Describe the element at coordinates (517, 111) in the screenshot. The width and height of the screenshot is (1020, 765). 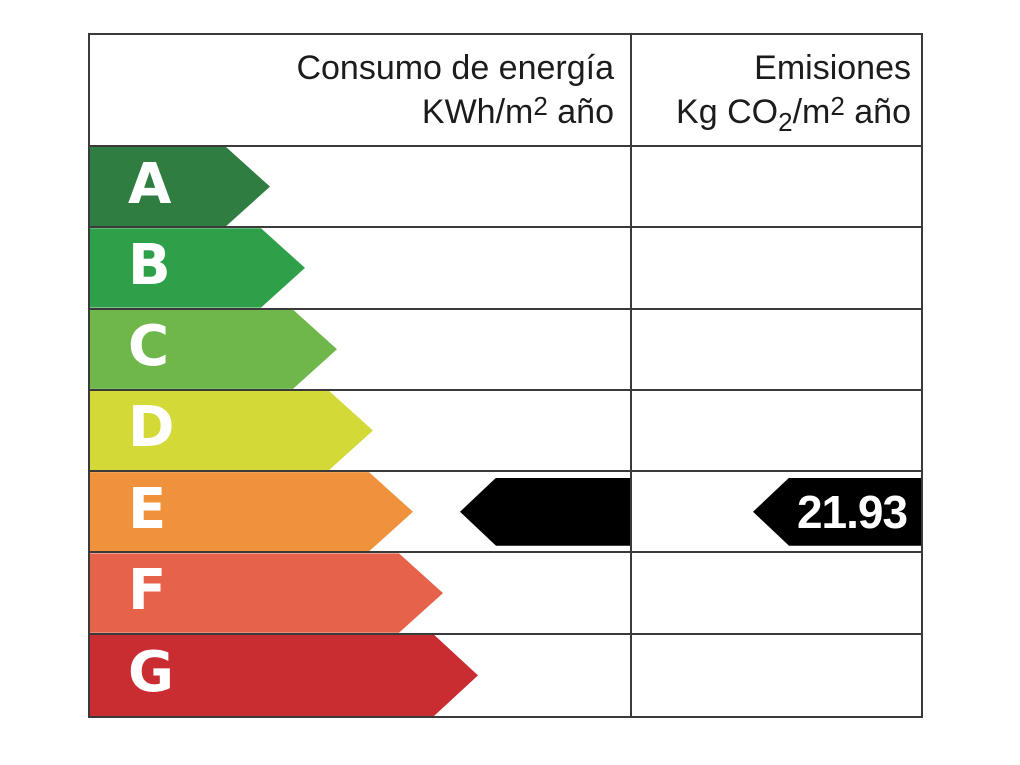
I see `consumption-header-unit: KWh/m2 año` at that location.